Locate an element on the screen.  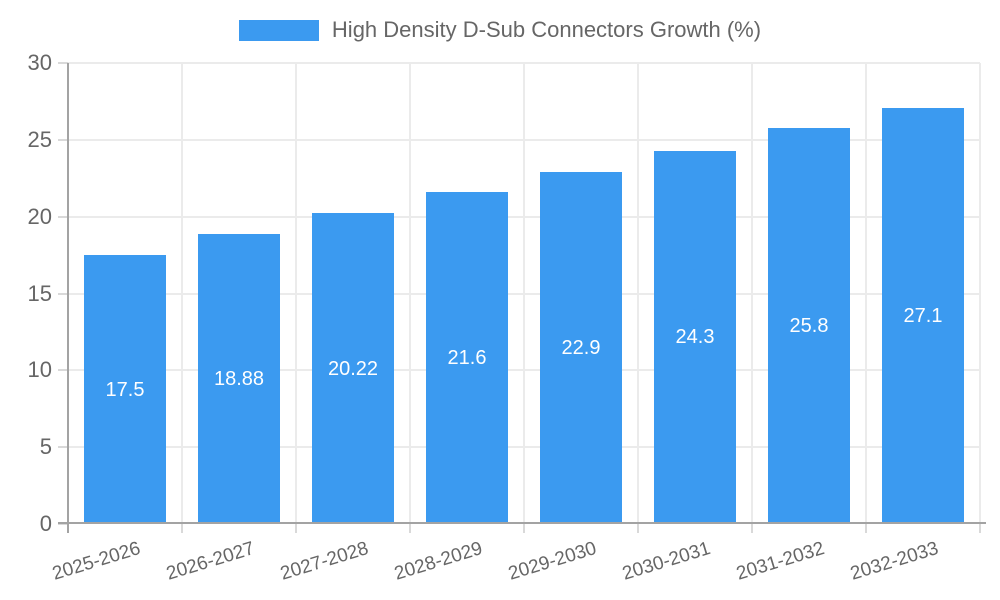
bar-value-label: 17.5 is located at coordinates (125, 389).